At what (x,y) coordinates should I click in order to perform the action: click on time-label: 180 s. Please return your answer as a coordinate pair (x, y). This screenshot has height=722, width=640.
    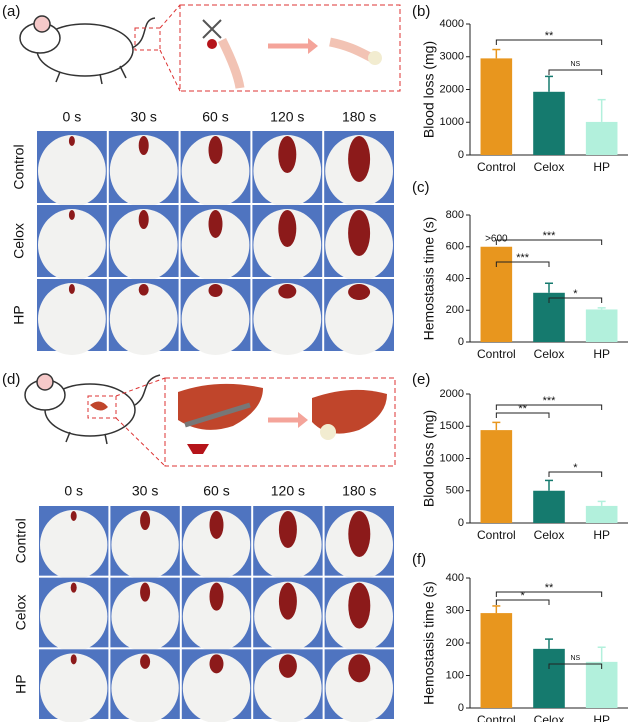
    Looking at the image, I should click on (359, 491).